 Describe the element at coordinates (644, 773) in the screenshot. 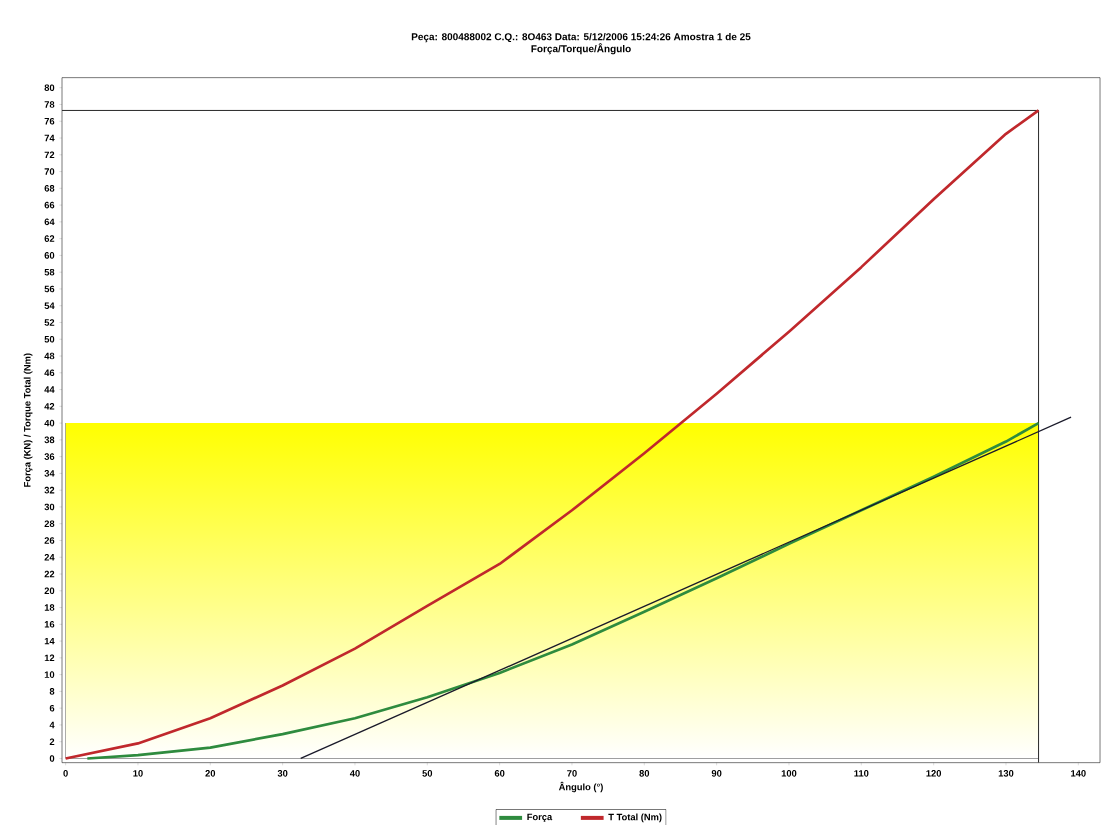

I see `x-tick-label: 80` at that location.